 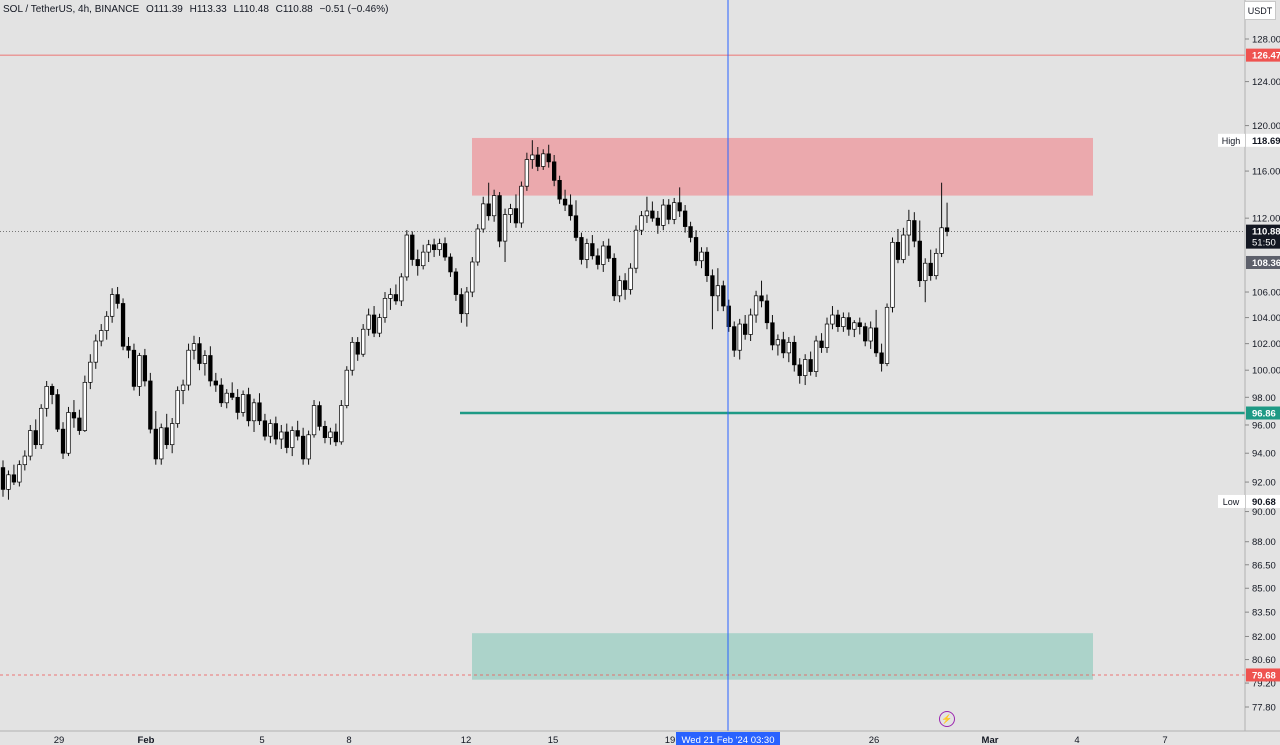 I want to click on price-tick-label: 83.50, so click(x=1264, y=613).